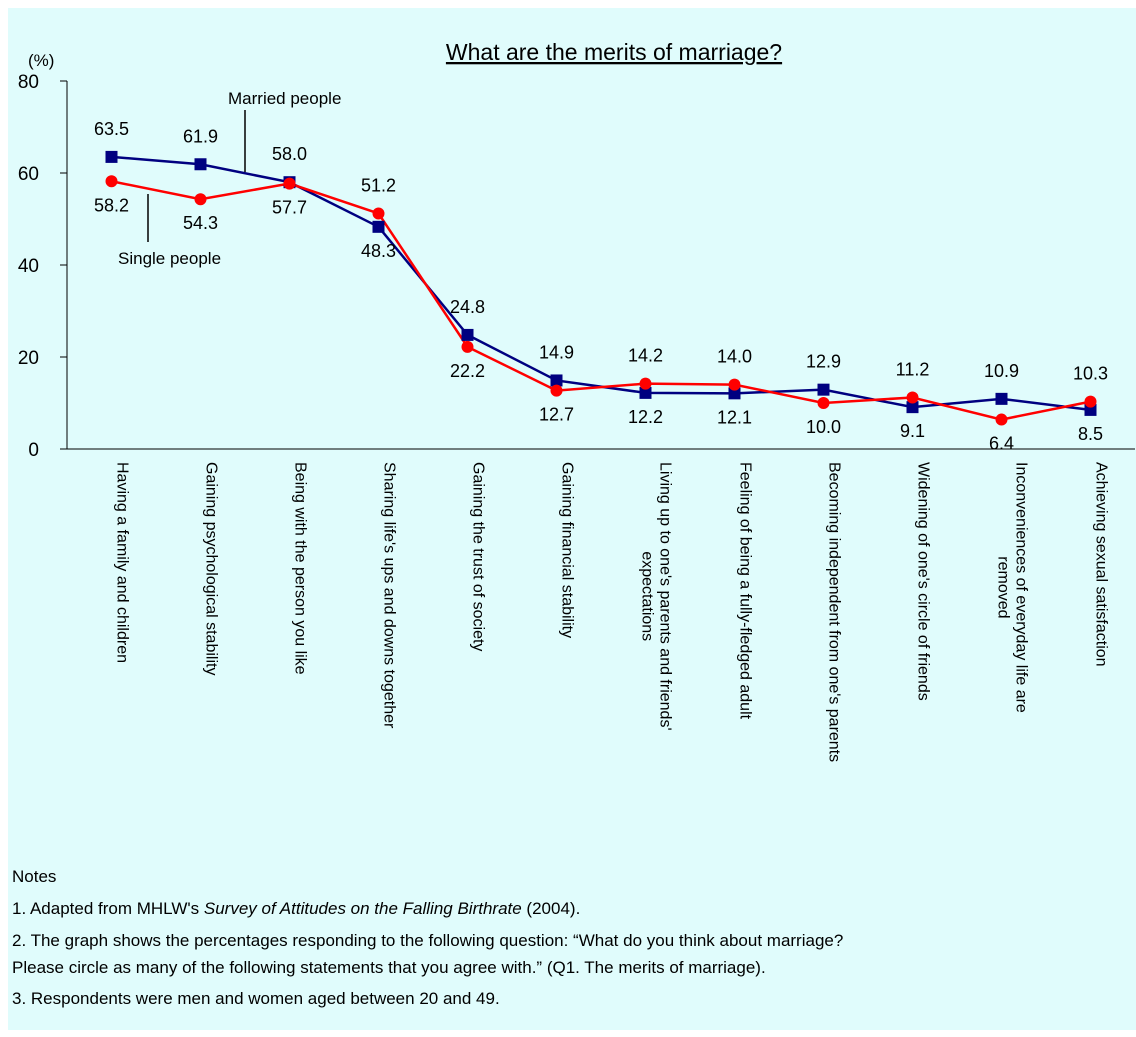 The width and height of the screenshot is (1136, 1037). I want to click on chart-title: What are the merits of marriage?, so click(614, 52).